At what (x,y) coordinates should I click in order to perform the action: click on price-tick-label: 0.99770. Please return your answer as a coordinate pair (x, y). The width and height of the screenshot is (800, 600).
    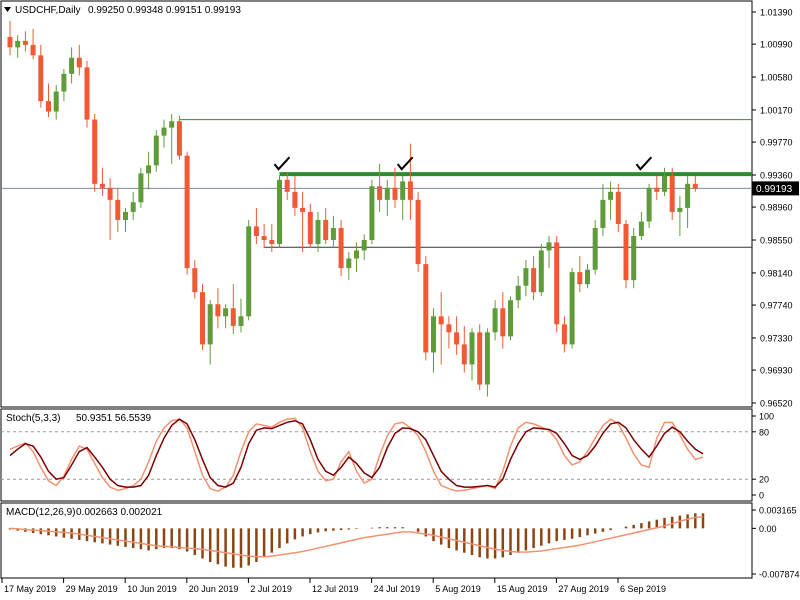
    Looking at the image, I should click on (776, 143).